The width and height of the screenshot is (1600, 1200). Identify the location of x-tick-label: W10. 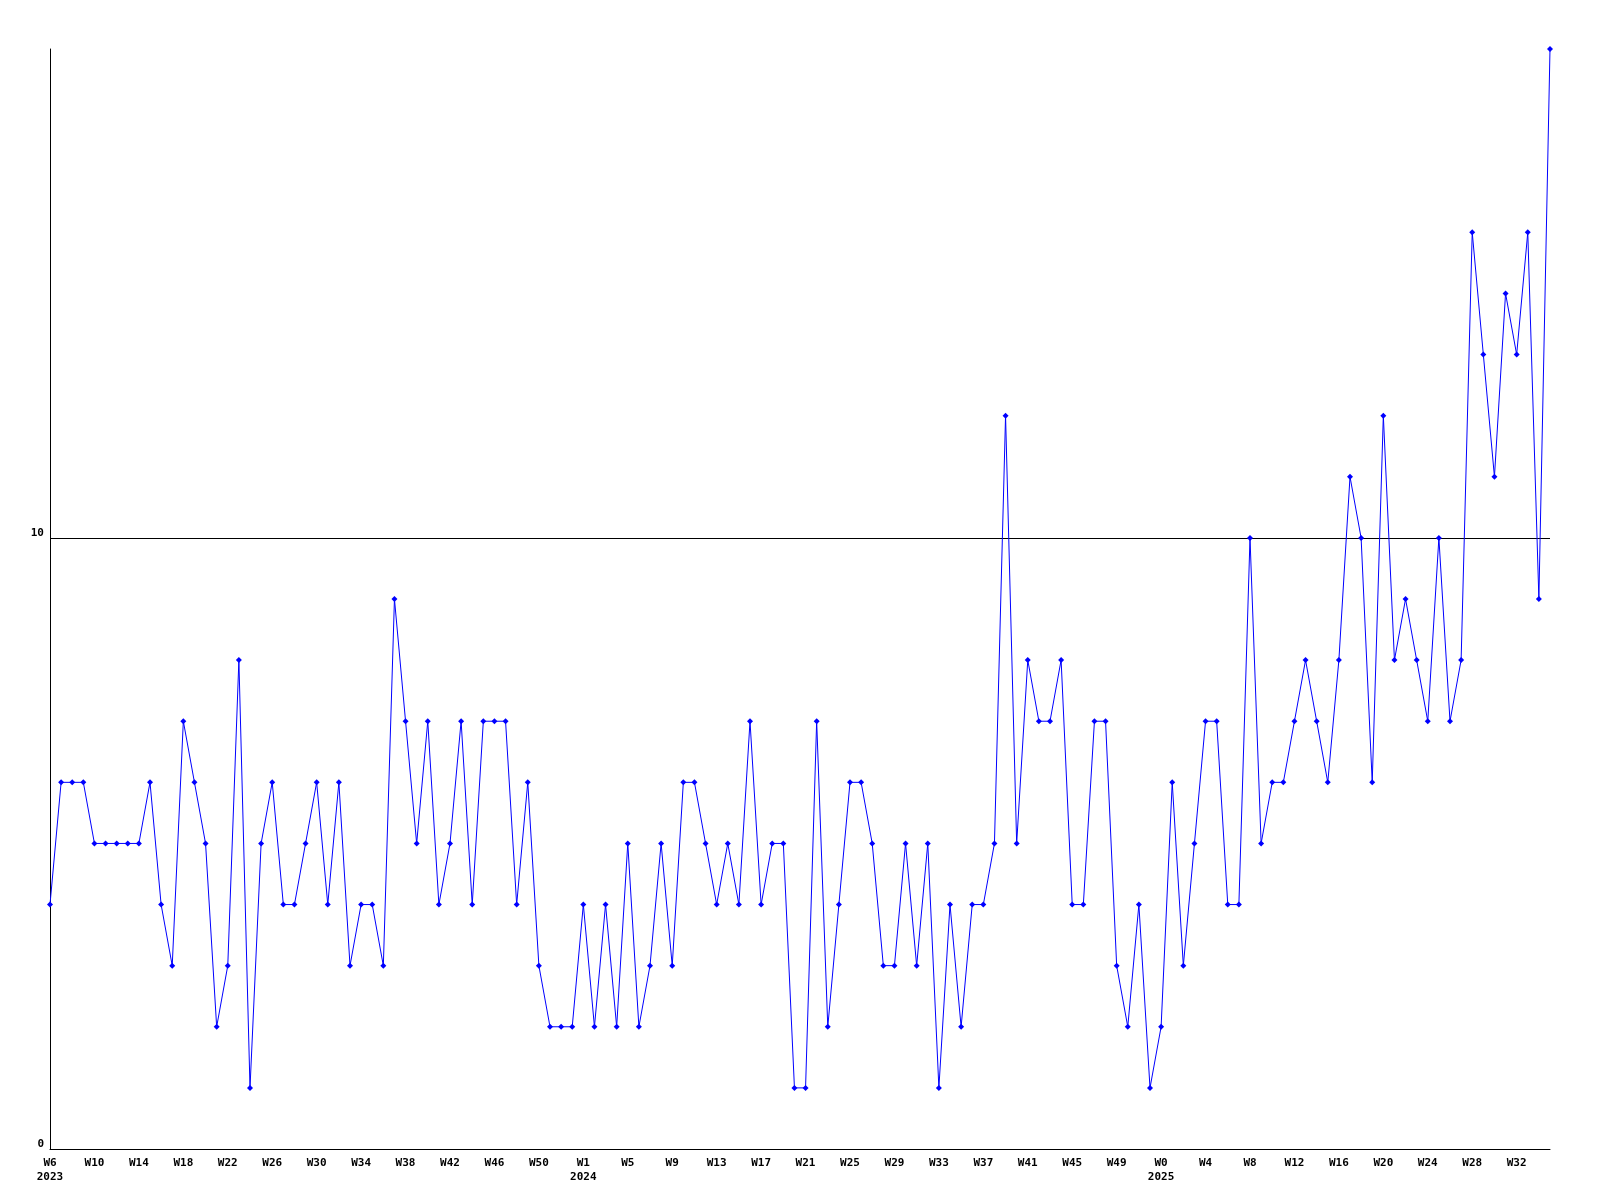
(94, 1162).